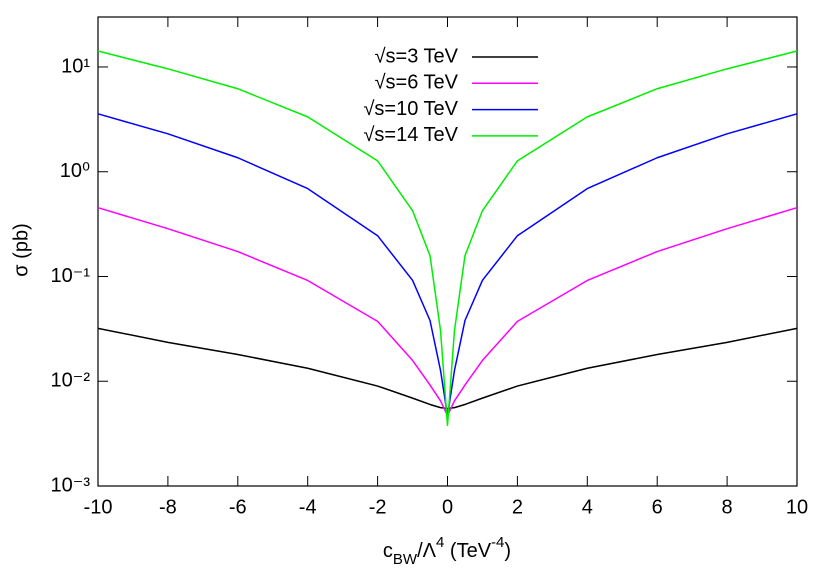 This screenshot has height=581, width=830. What do you see at coordinates (447, 507) in the screenshot?
I see `x-tick-label: 0` at bounding box center [447, 507].